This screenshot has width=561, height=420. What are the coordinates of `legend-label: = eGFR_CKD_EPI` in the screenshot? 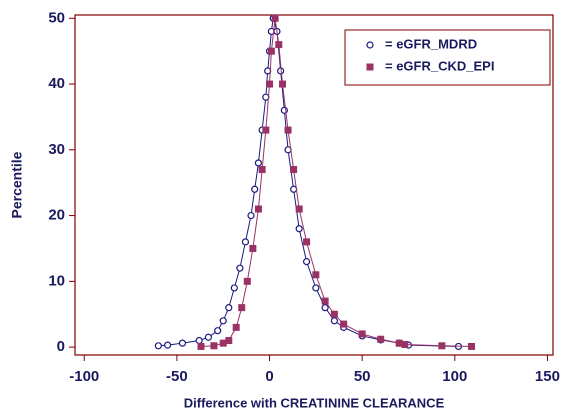 It's located at (439, 65).